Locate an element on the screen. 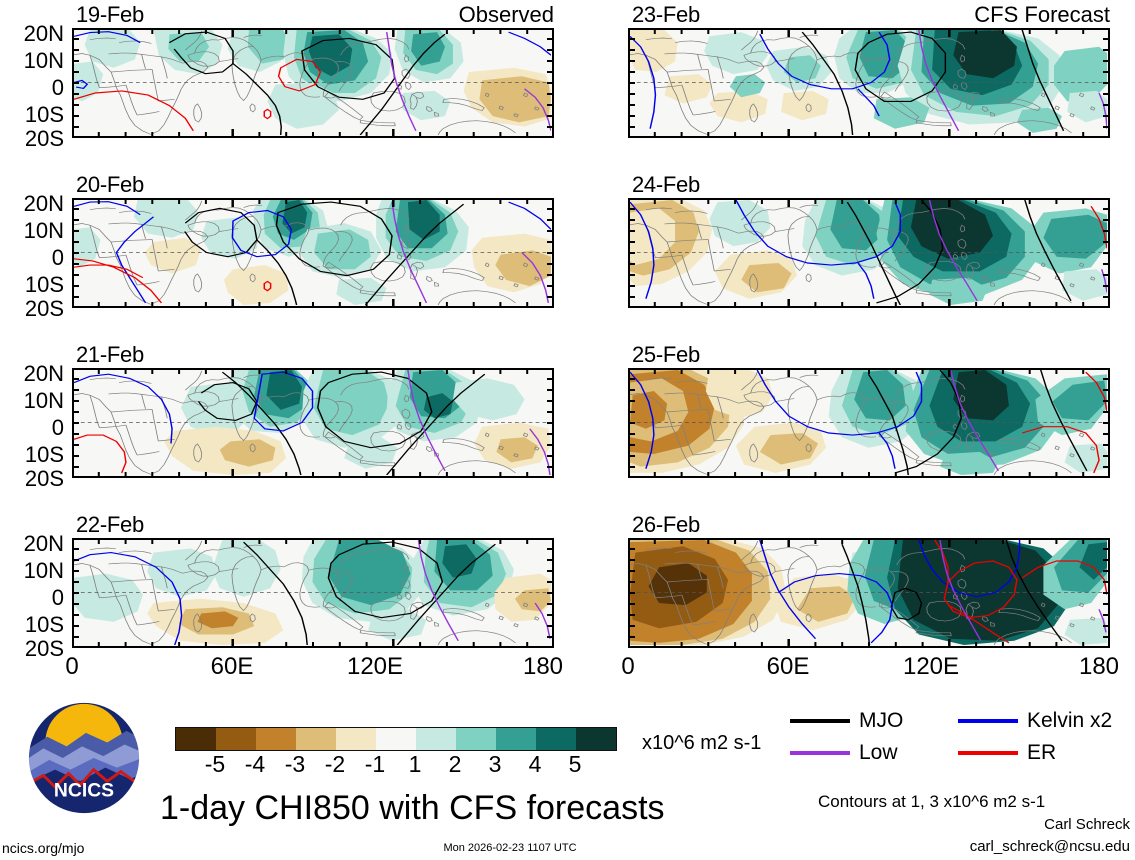 The width and height of the screenshot is (1135, 860). shading-field-25feb is located at coordinates (868, 422).